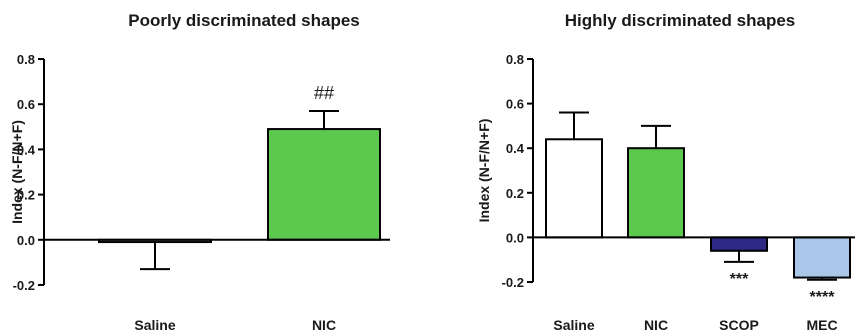  I want to click on significance-annotation: ****, so click(823, 297).